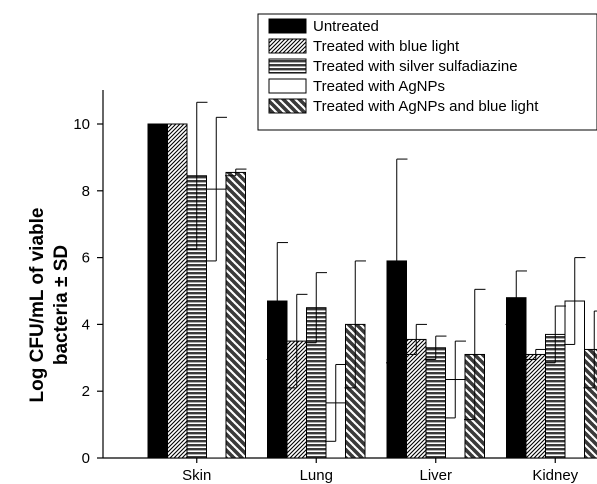 The image size is (597, 484). I want to click on legend-box, so click(427, 72).